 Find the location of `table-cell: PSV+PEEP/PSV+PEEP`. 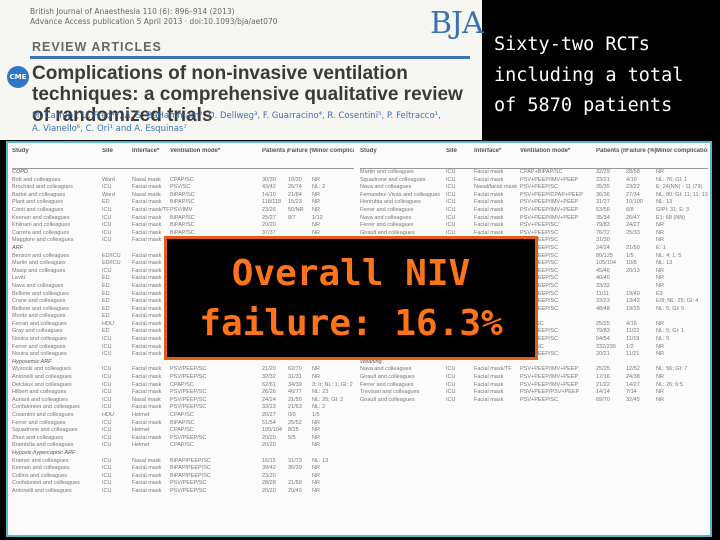

table-cell: PSV+PEEP/PSV+PEEP is located at coordinates (550, 392).